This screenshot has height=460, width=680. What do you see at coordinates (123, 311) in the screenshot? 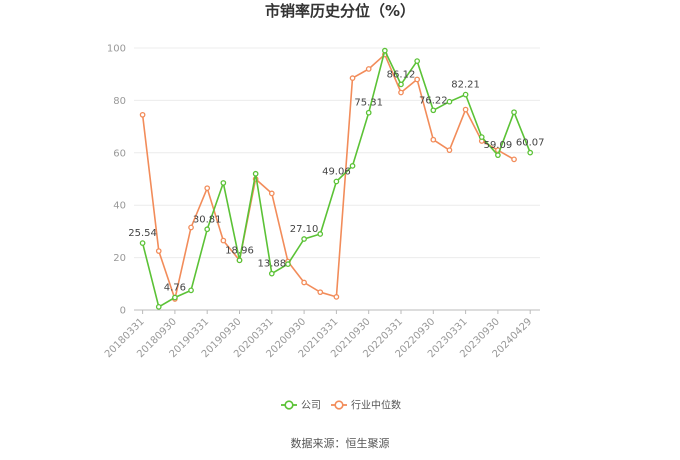
I see `y-tick-label: 0` at bounding box center [123, 311].